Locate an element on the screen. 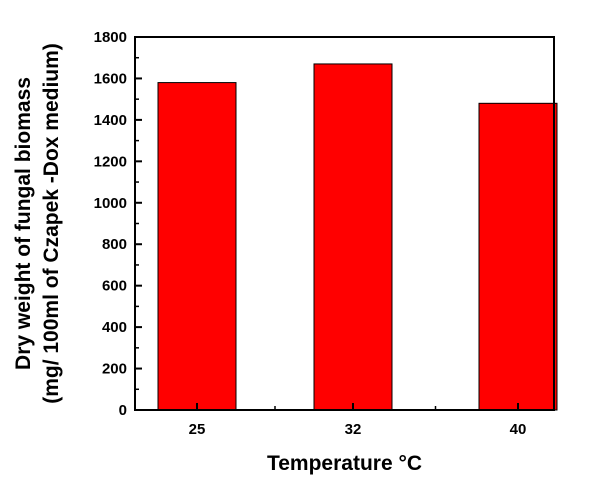 The width and height of the screenshot is (600, 486). x-tick-label-40: 40 is located at coordinates (518, 429).